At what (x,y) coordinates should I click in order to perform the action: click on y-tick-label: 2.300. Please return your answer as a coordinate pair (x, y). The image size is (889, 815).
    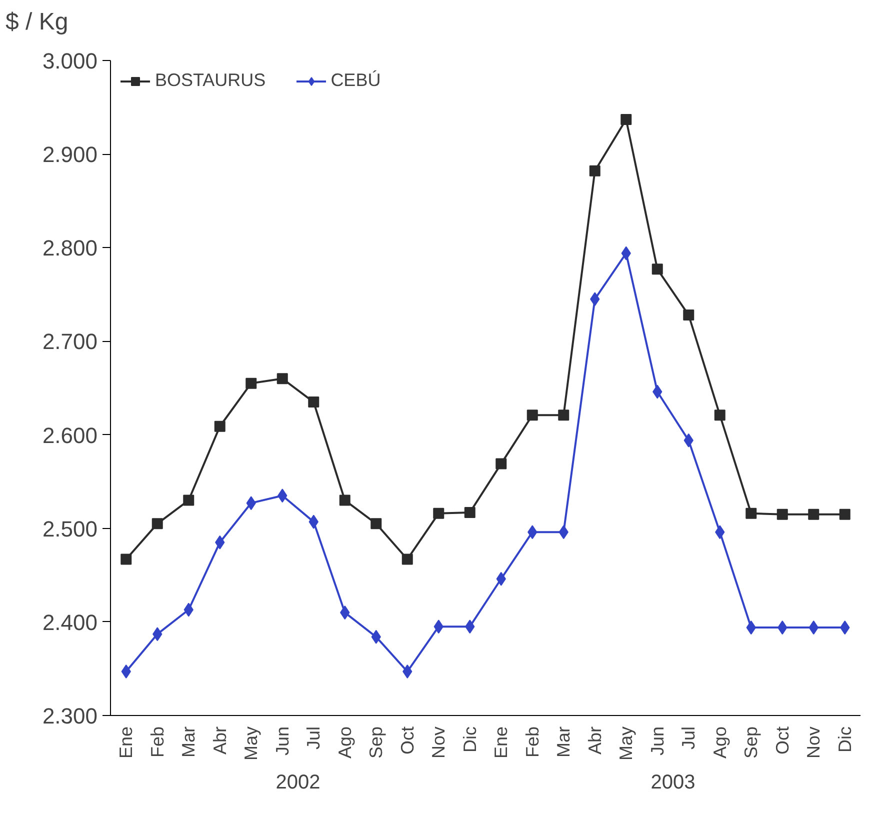
    Looking at the image, I should click on (70, 716).